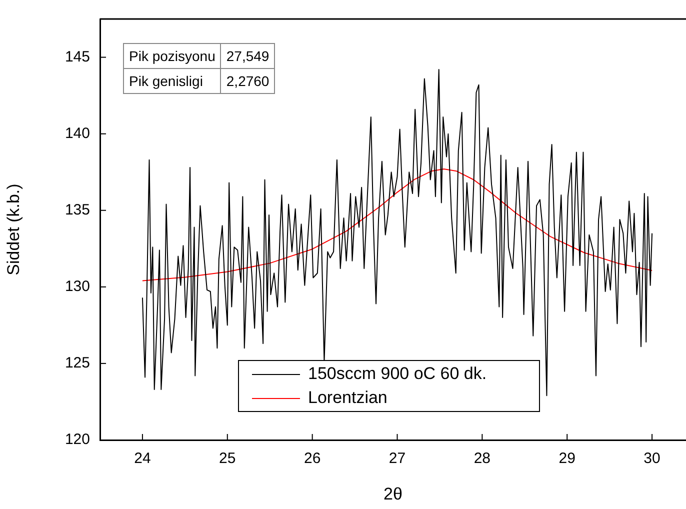 The image size is (686, 509). I want to click on x-tick-label: 25, so click(227, 459).